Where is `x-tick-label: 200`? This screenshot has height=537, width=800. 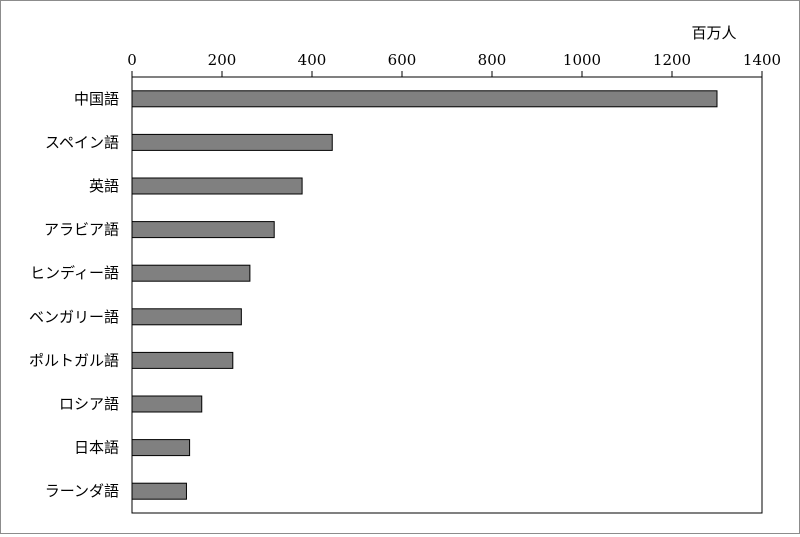
x-tick-label: 200 is located at coordinates (222, 60).